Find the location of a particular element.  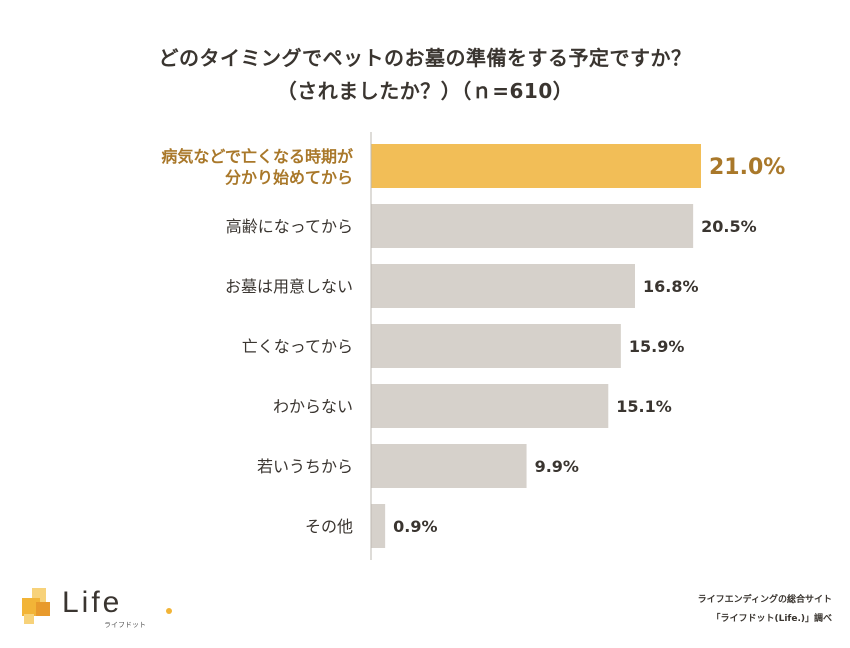

category-label-5-0: 若いうちから is located at coordinates (305, 466).